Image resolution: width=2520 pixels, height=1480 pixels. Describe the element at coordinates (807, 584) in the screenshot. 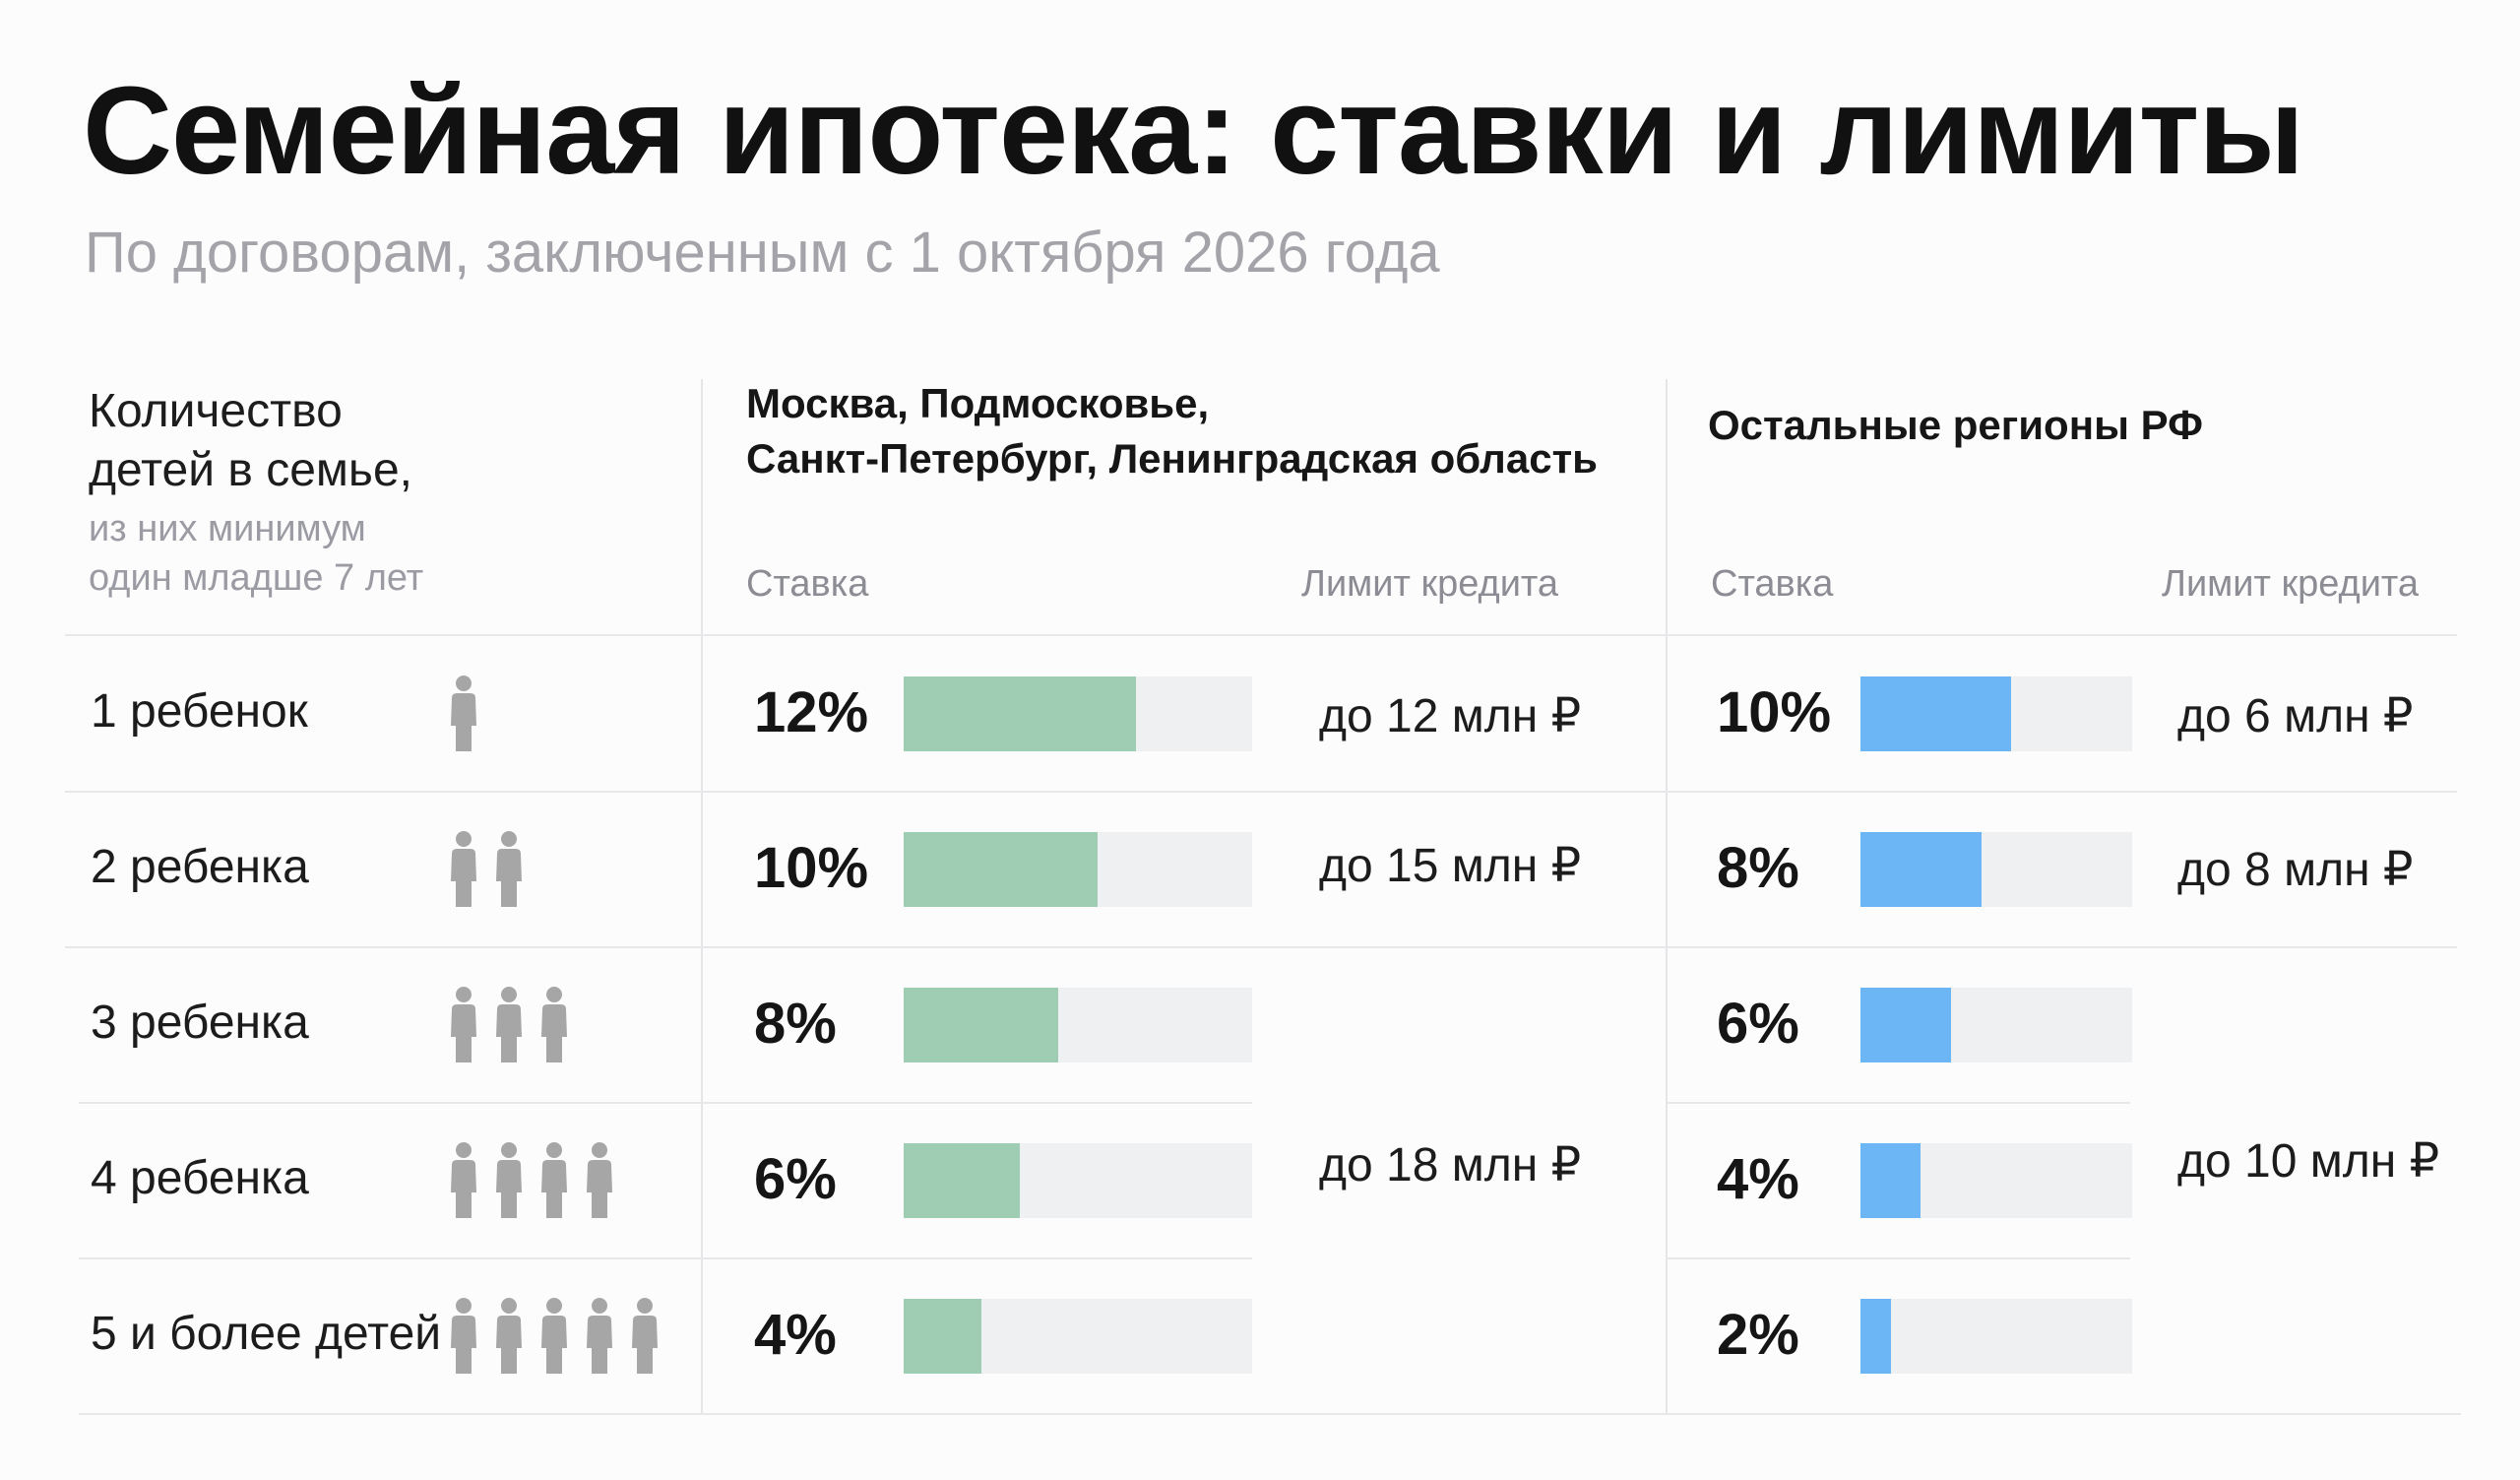

I see `rate-header-moscow: Ставка` at that location.